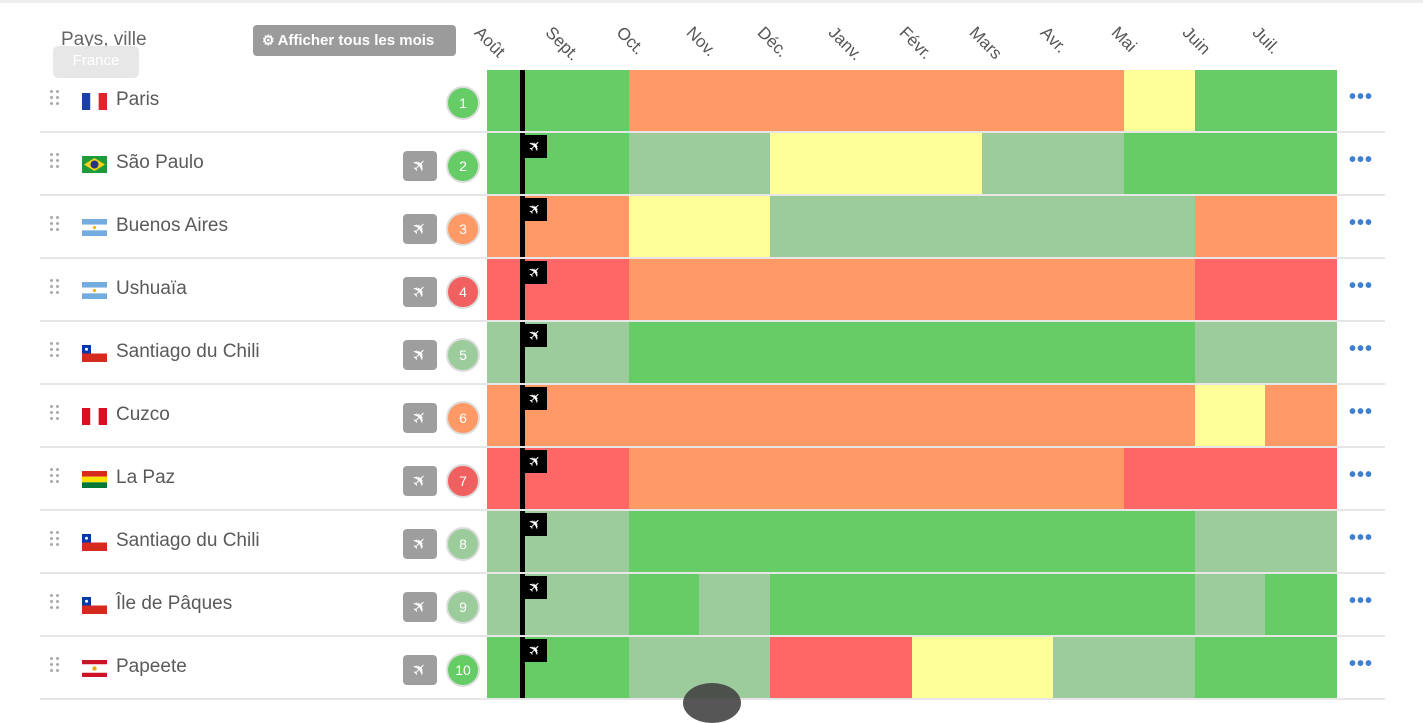  Describe the element at coordinates (143, 414) in the screenshot. I see `city-name: Cuzco` at that location.